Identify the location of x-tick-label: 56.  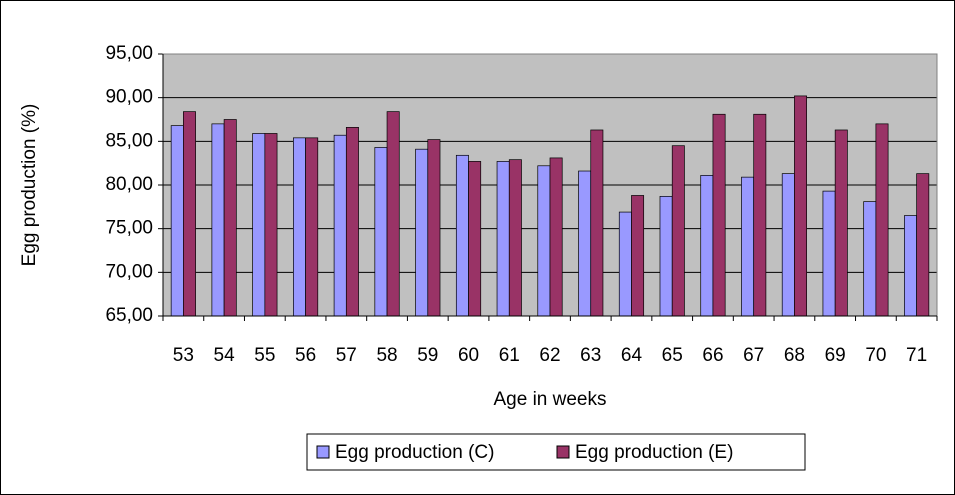
(305, 355).